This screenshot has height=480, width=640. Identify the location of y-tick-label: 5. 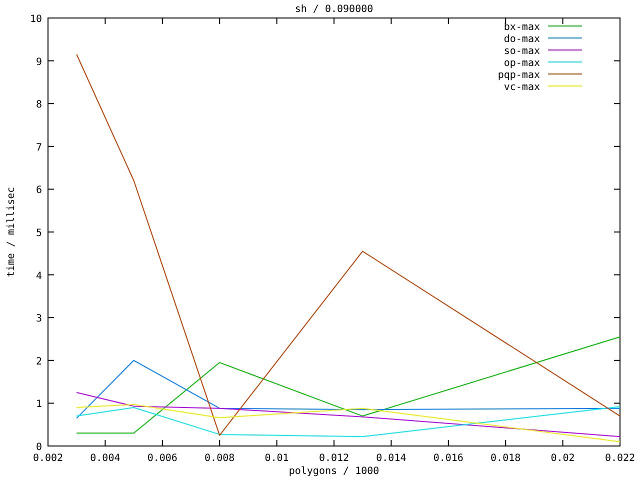
(39, 233).